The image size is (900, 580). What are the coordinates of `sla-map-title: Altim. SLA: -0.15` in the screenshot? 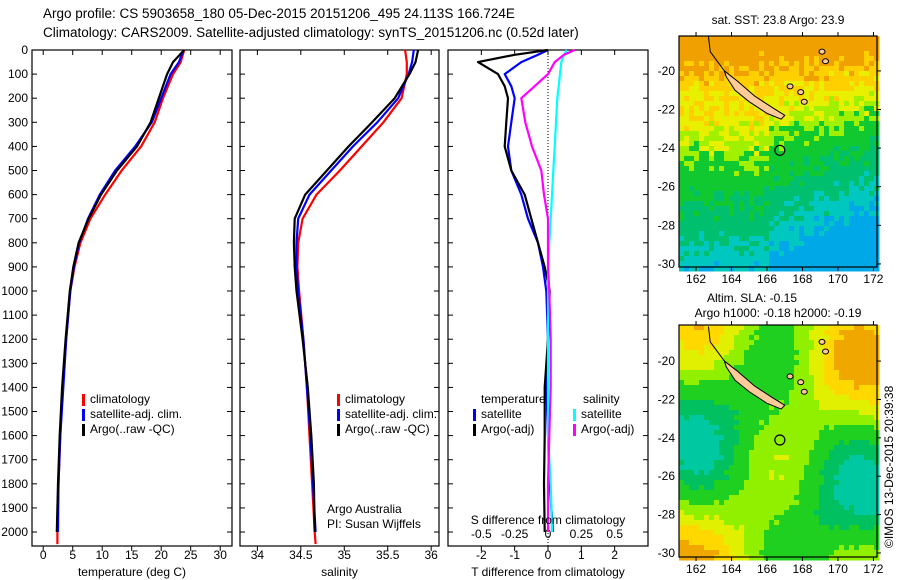 It's located at (752, 298).